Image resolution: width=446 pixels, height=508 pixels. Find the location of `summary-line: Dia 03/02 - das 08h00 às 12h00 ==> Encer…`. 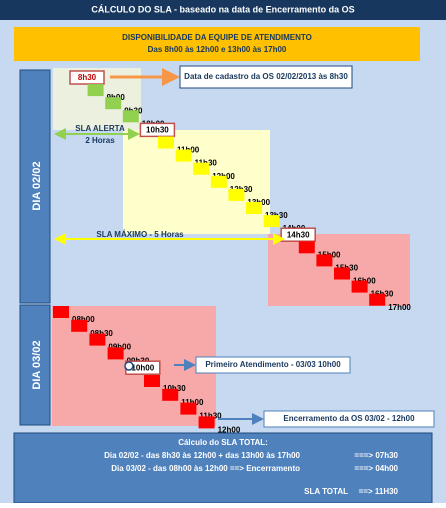

summary-line: Dia 03/02 - das 08h00 às 12h00 ==> Encer… is located at coordinates (205, 468).